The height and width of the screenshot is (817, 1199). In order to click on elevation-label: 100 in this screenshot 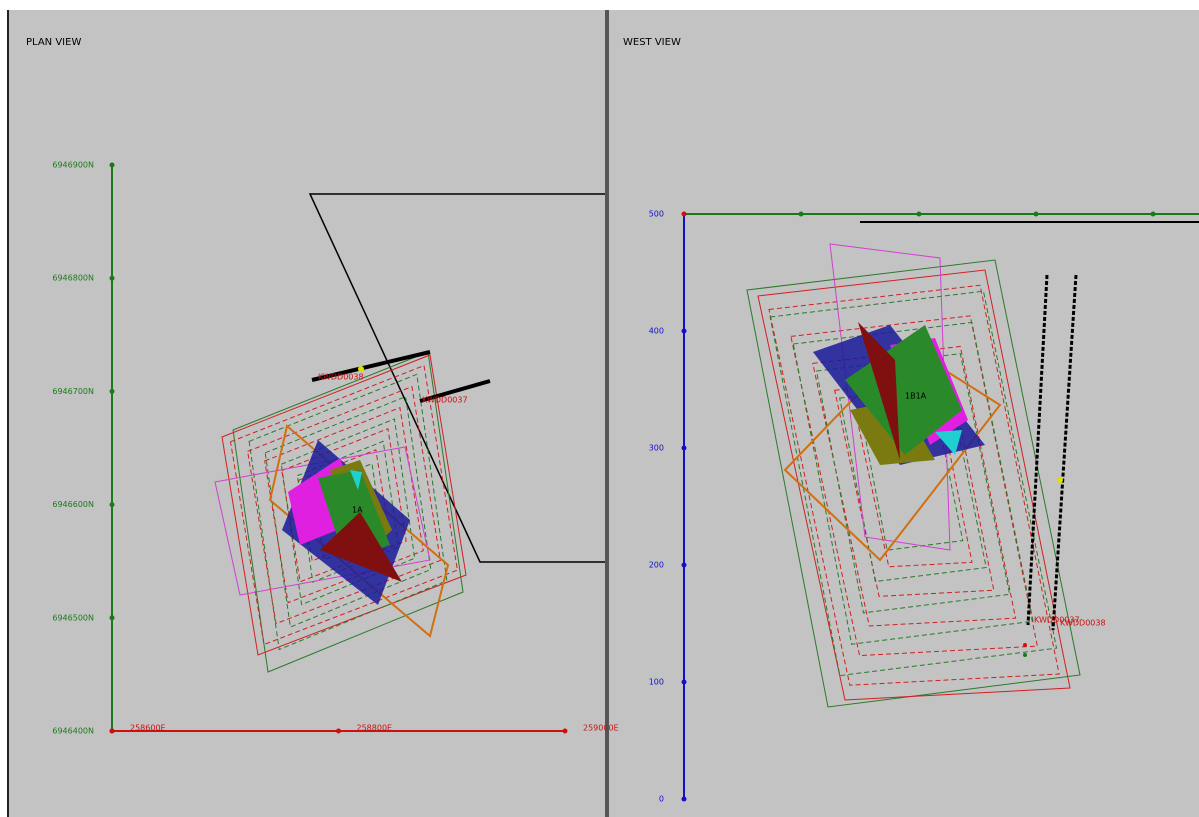, I will do `click(656, 682)`.